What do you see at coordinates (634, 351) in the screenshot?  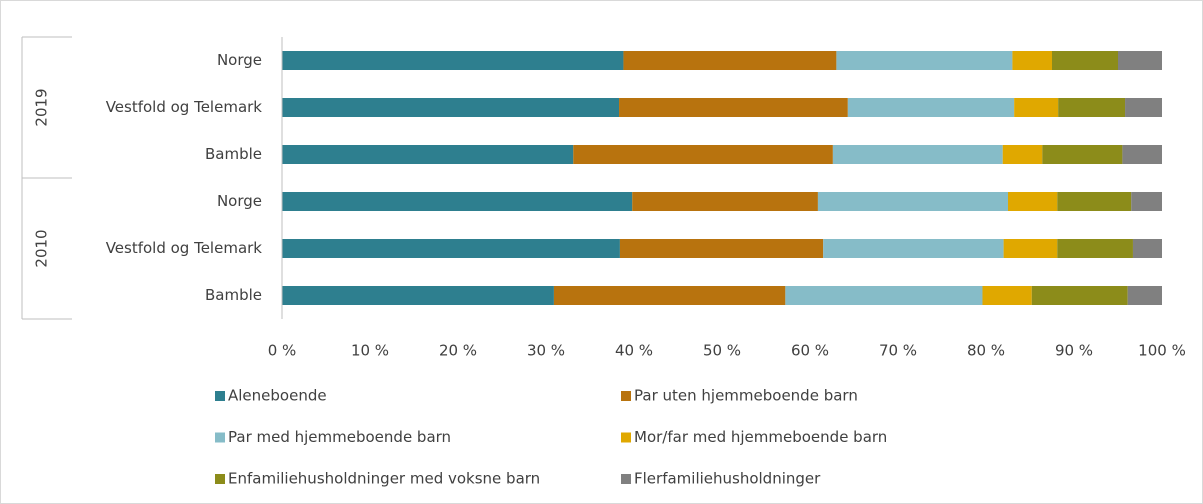 I see `x-tick-label: 40 %` at bounding box center [634, 351].